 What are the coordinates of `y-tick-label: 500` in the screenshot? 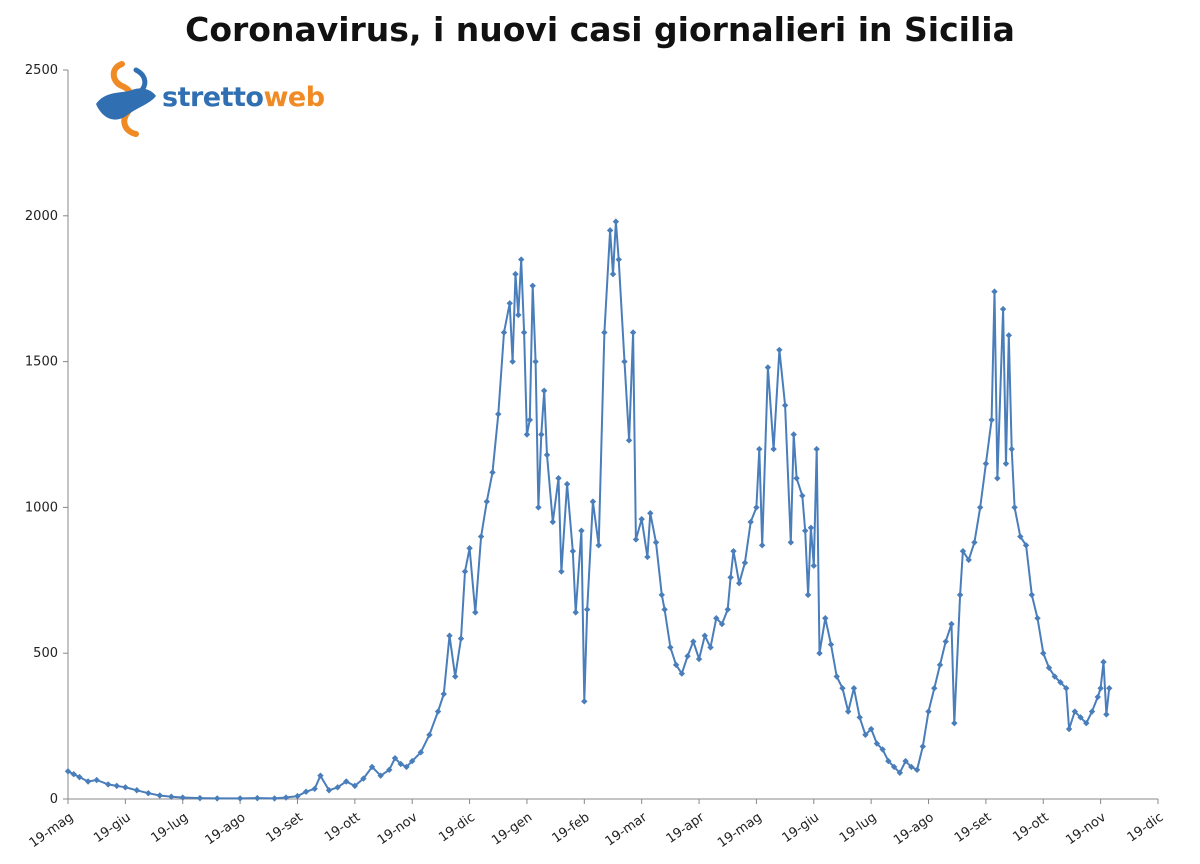 It's located at (45, 653).